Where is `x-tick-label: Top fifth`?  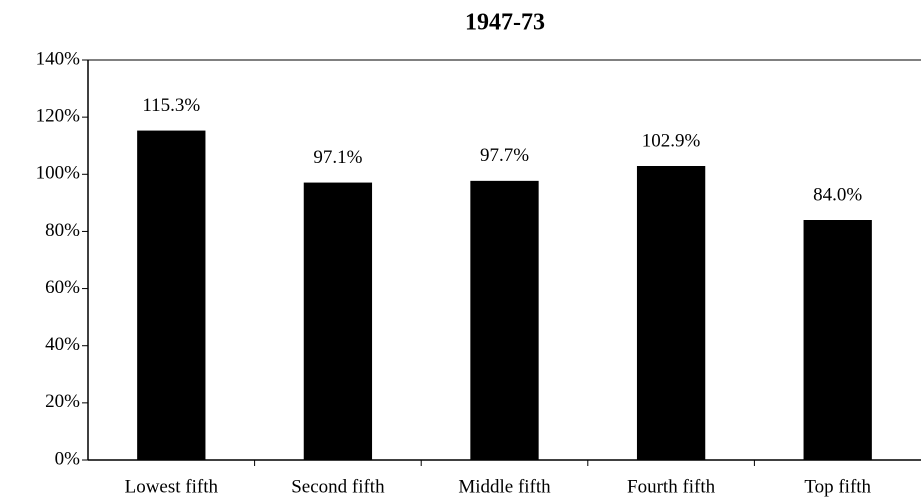 x-tick-label: Top fifth is located at coordinates (837, 486).